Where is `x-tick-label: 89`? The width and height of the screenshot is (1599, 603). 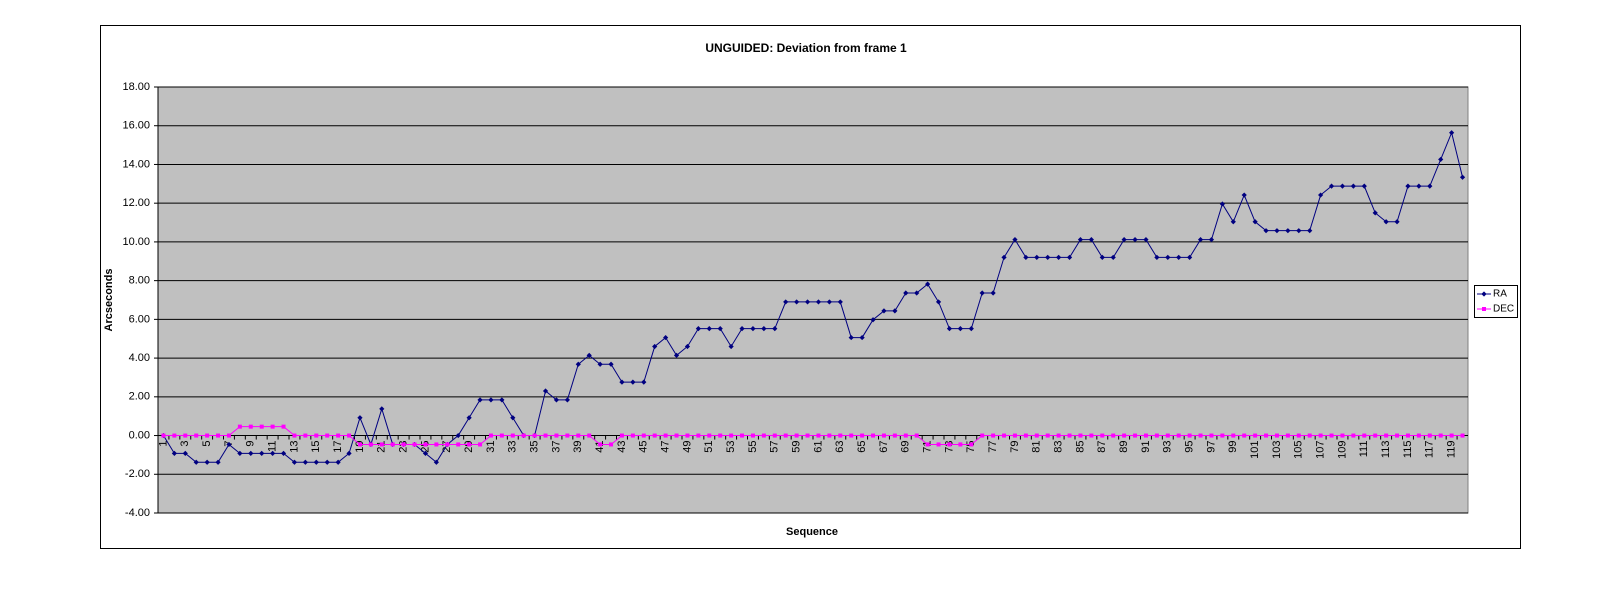 x-tick-label: 89 is located at coordinates (1124, 447).